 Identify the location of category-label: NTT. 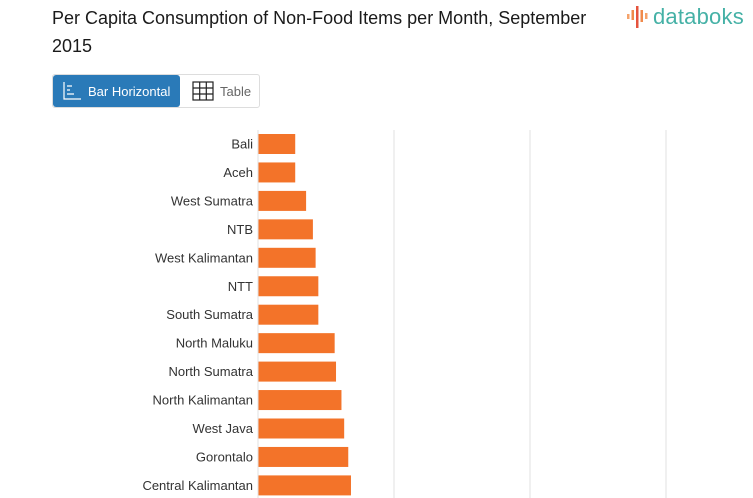
(240, 286).